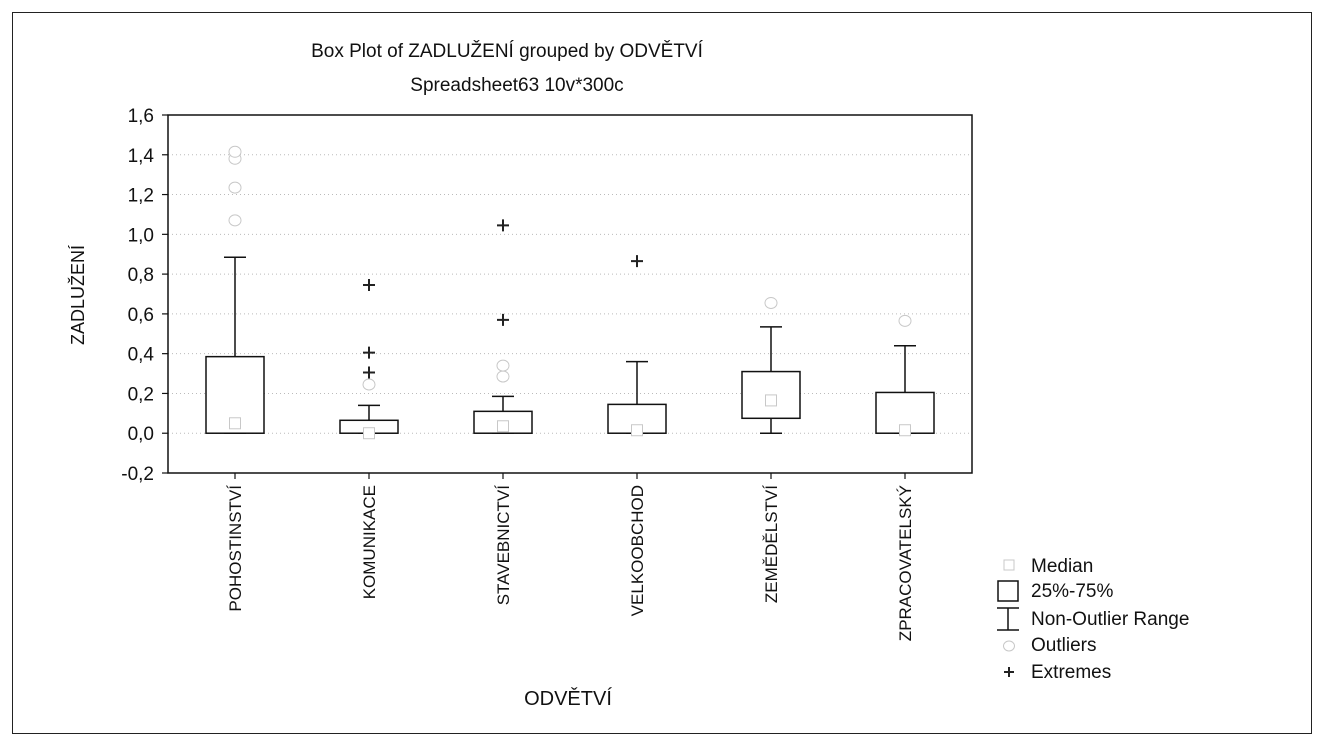 This screenshot has width=1326, height=750. What do you see at coordinates (141, 156) in the screenshot?
I see `y-tick-label: 1,4` at bounding box center [141, 156].